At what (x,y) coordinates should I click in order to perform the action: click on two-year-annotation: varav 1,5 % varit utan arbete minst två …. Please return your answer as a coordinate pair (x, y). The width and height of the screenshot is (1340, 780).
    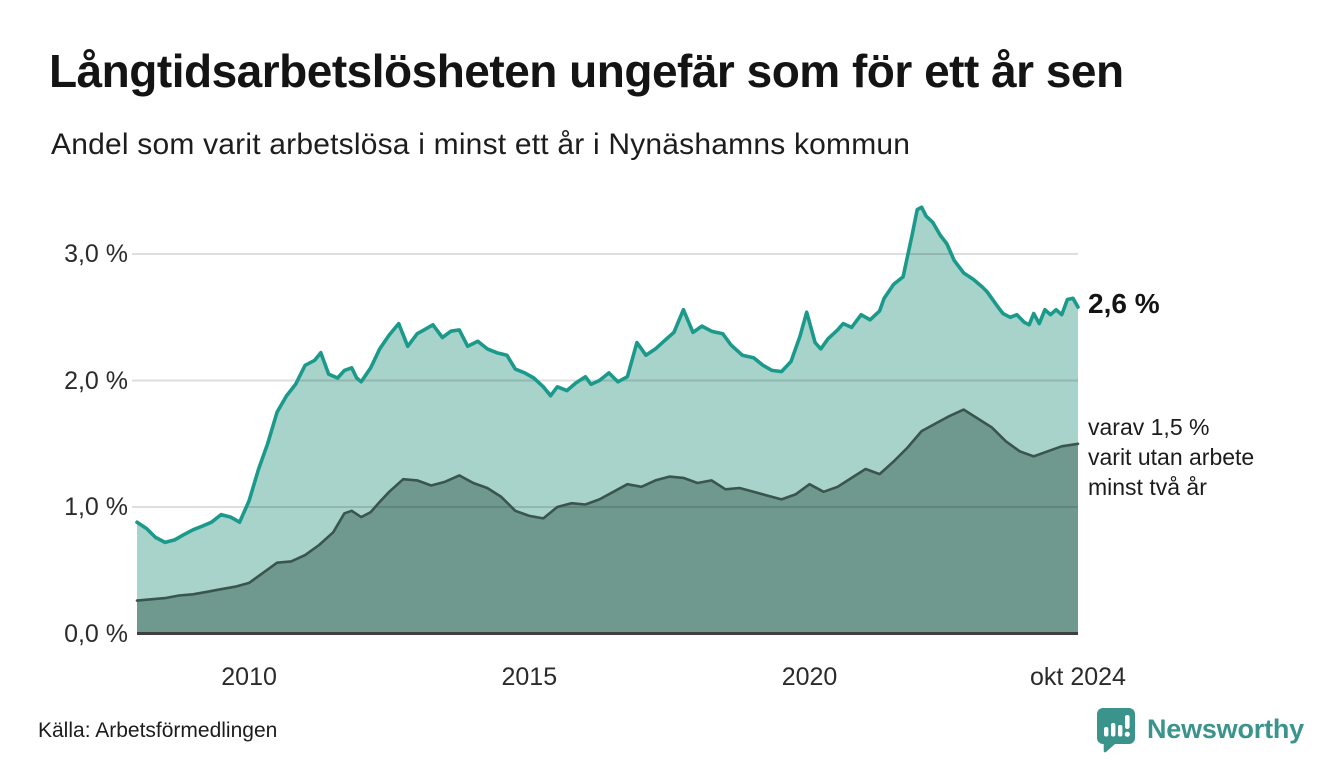
    Looking at the image, I should click on (1171, 457).